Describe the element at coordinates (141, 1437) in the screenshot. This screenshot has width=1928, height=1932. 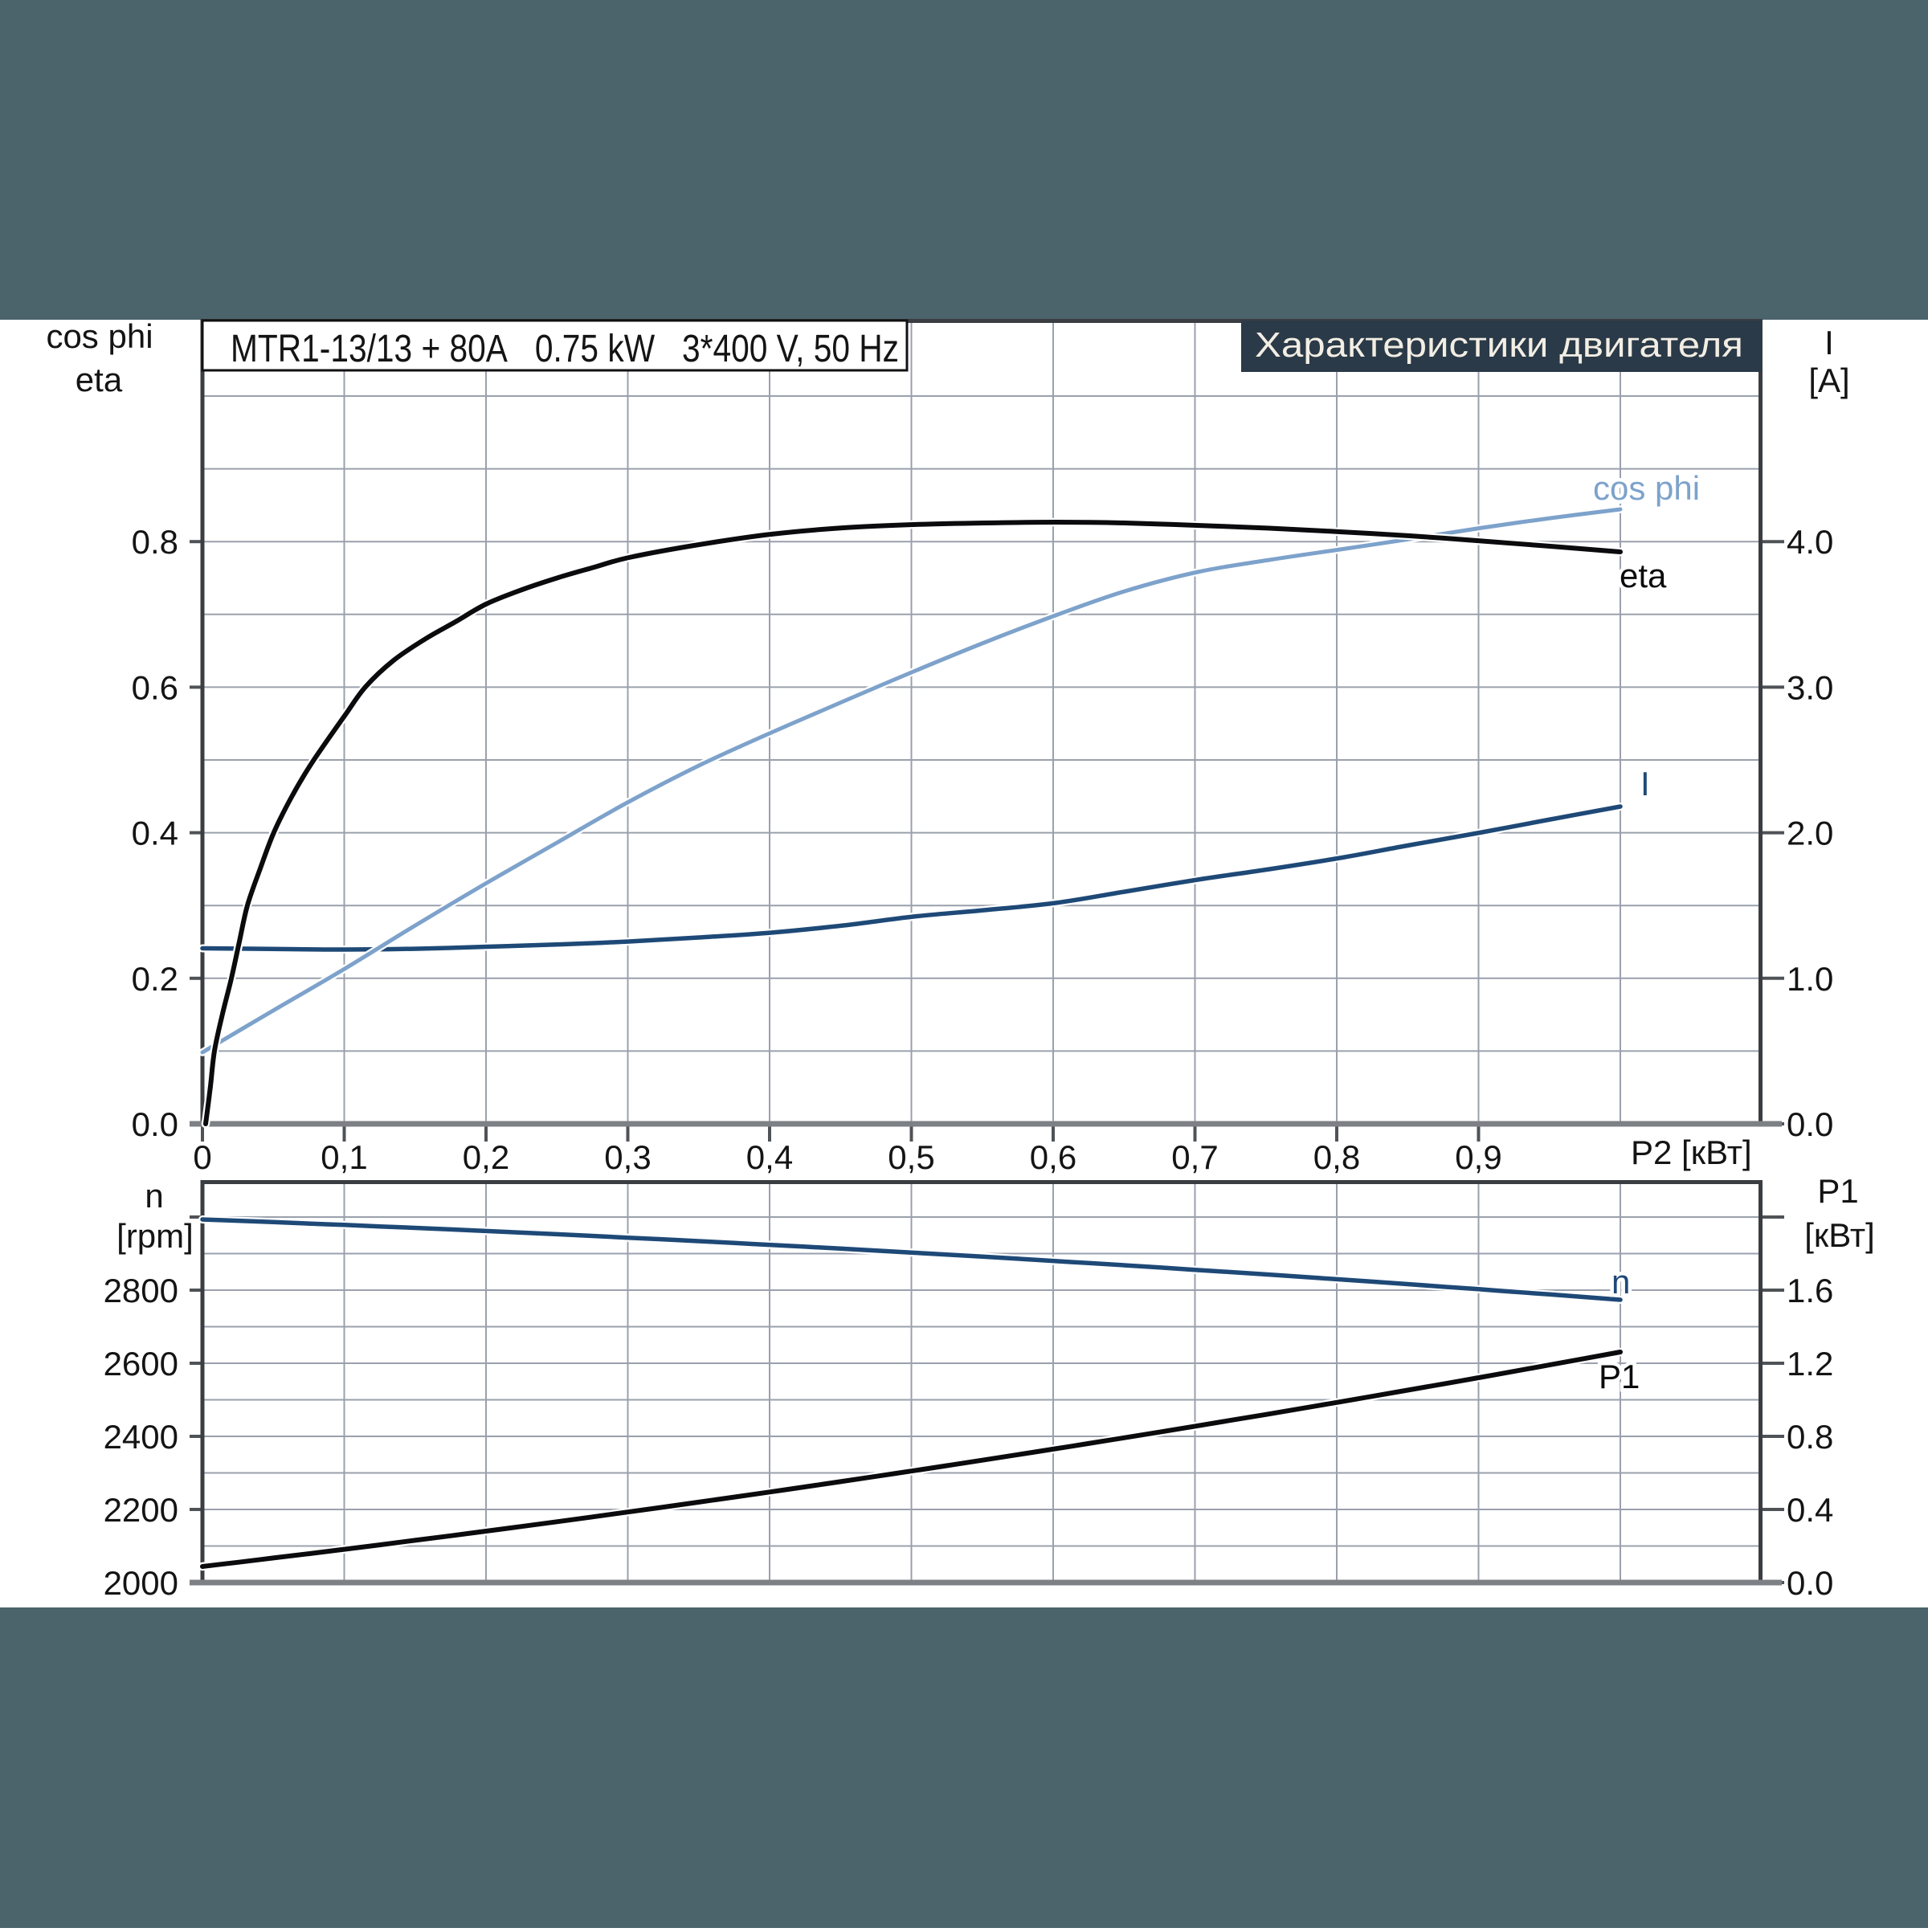
I see `svg-text: 2400` at that location.